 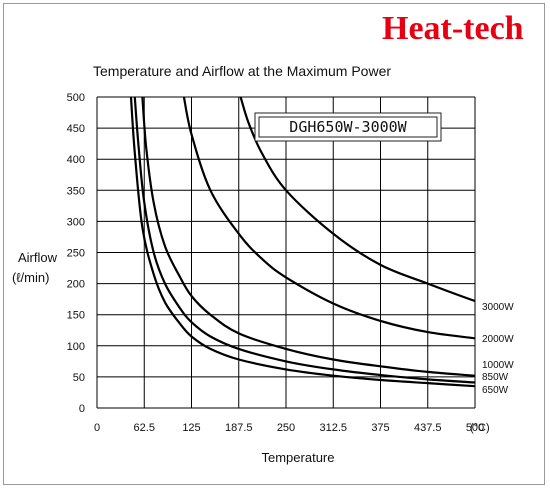 What do you see at coordinates (453, 28) in the screenshot?
I see `brand-logo: Heat-tech` at bounding box center [453, 28].